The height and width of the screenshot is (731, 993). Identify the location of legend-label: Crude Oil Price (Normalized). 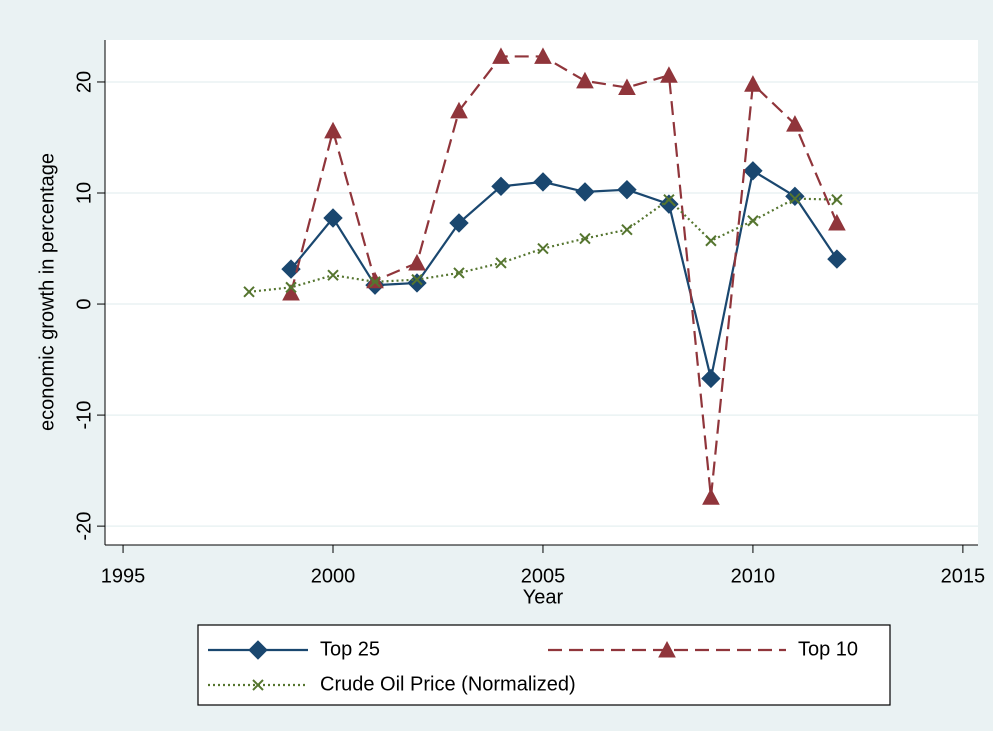
(448, 684).